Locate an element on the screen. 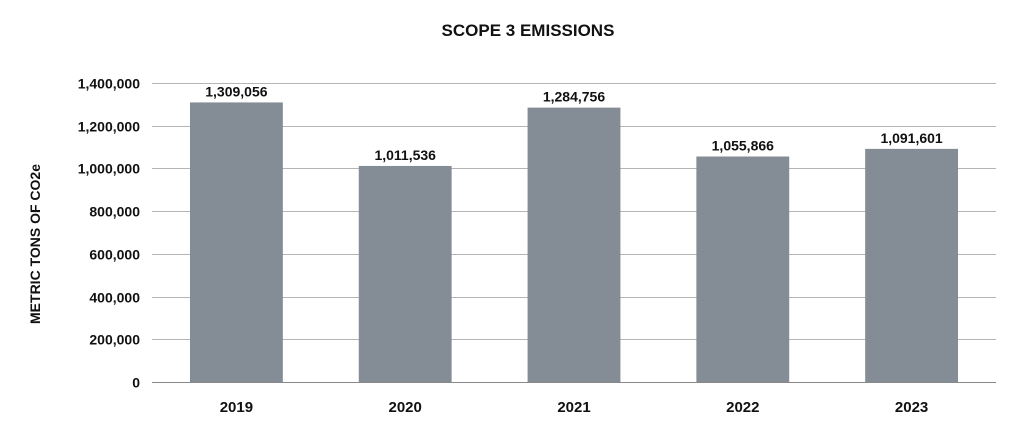 This screenshot has width=1024, height=433. y-tick-label: 600,000 is located at coordinates (114, 255).